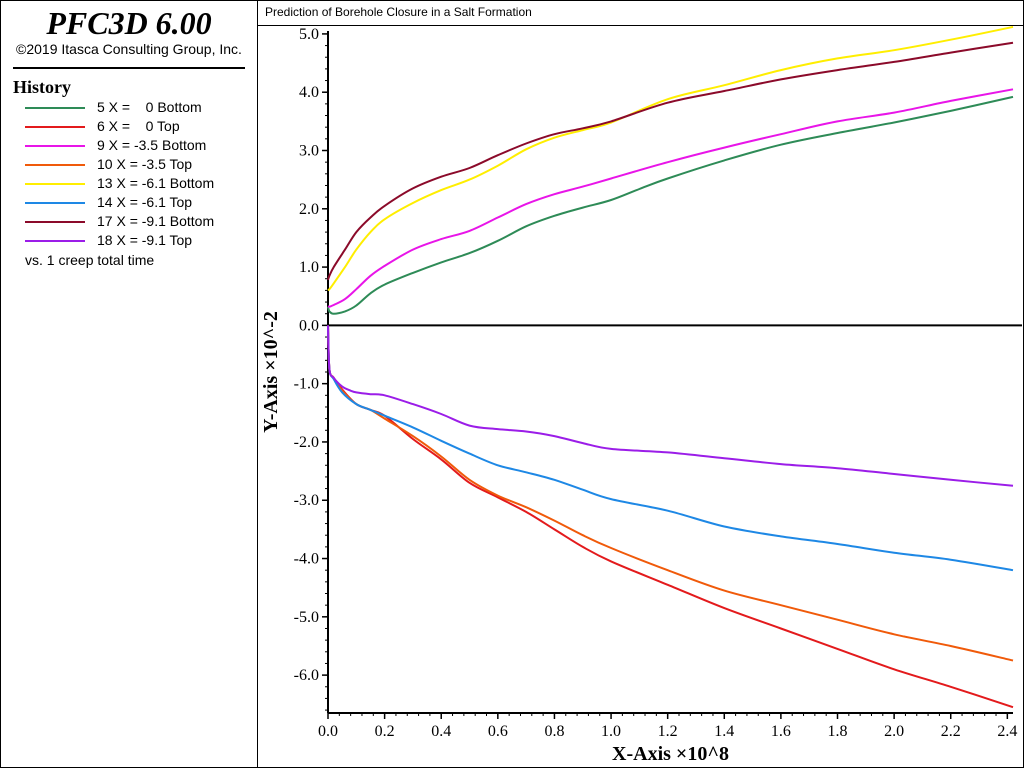 The width and height of the screenshot is (1024, 768). I want to click on y-tick-label: -4.0, so click(306, 559).